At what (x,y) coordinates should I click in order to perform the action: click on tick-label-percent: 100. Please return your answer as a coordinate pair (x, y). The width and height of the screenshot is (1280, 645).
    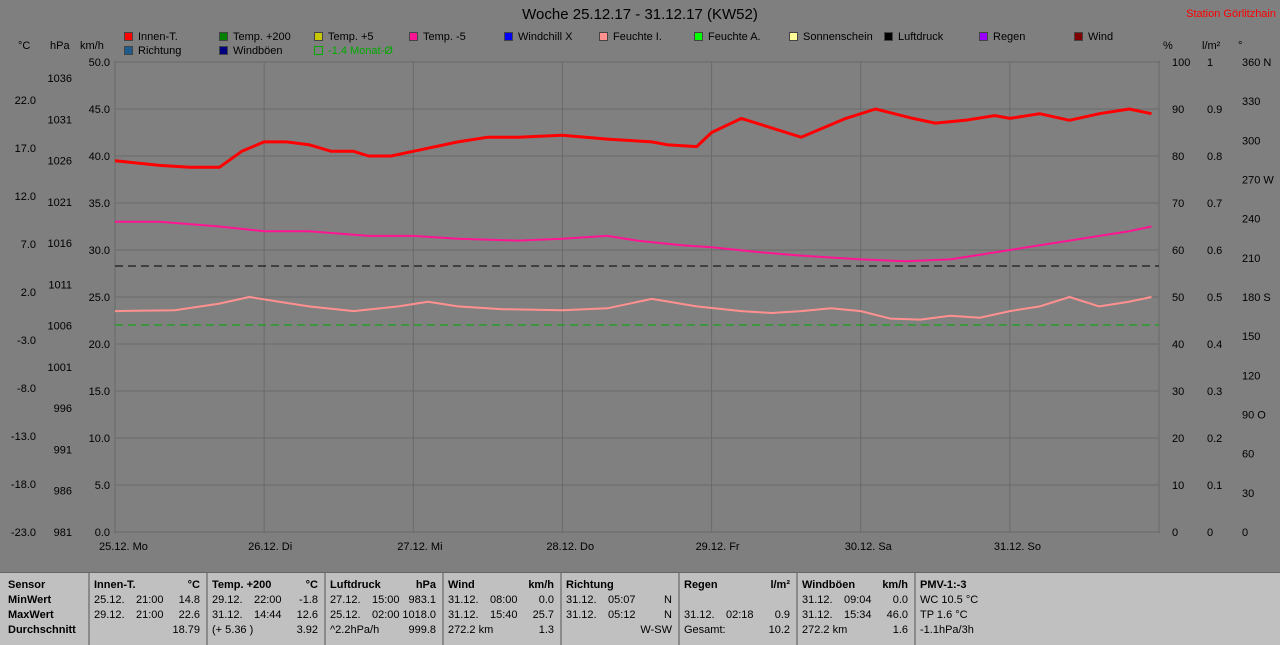
    Looking at the image, I should click on (1181, 63).